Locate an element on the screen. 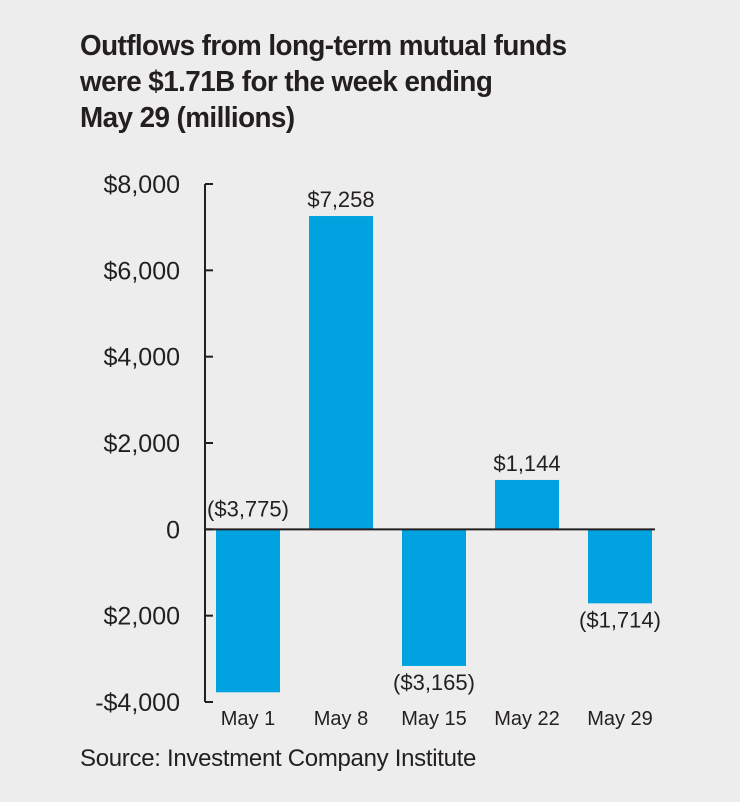  chart-title-line-3: May 29 (millions) is located at coordinates (187, 118).